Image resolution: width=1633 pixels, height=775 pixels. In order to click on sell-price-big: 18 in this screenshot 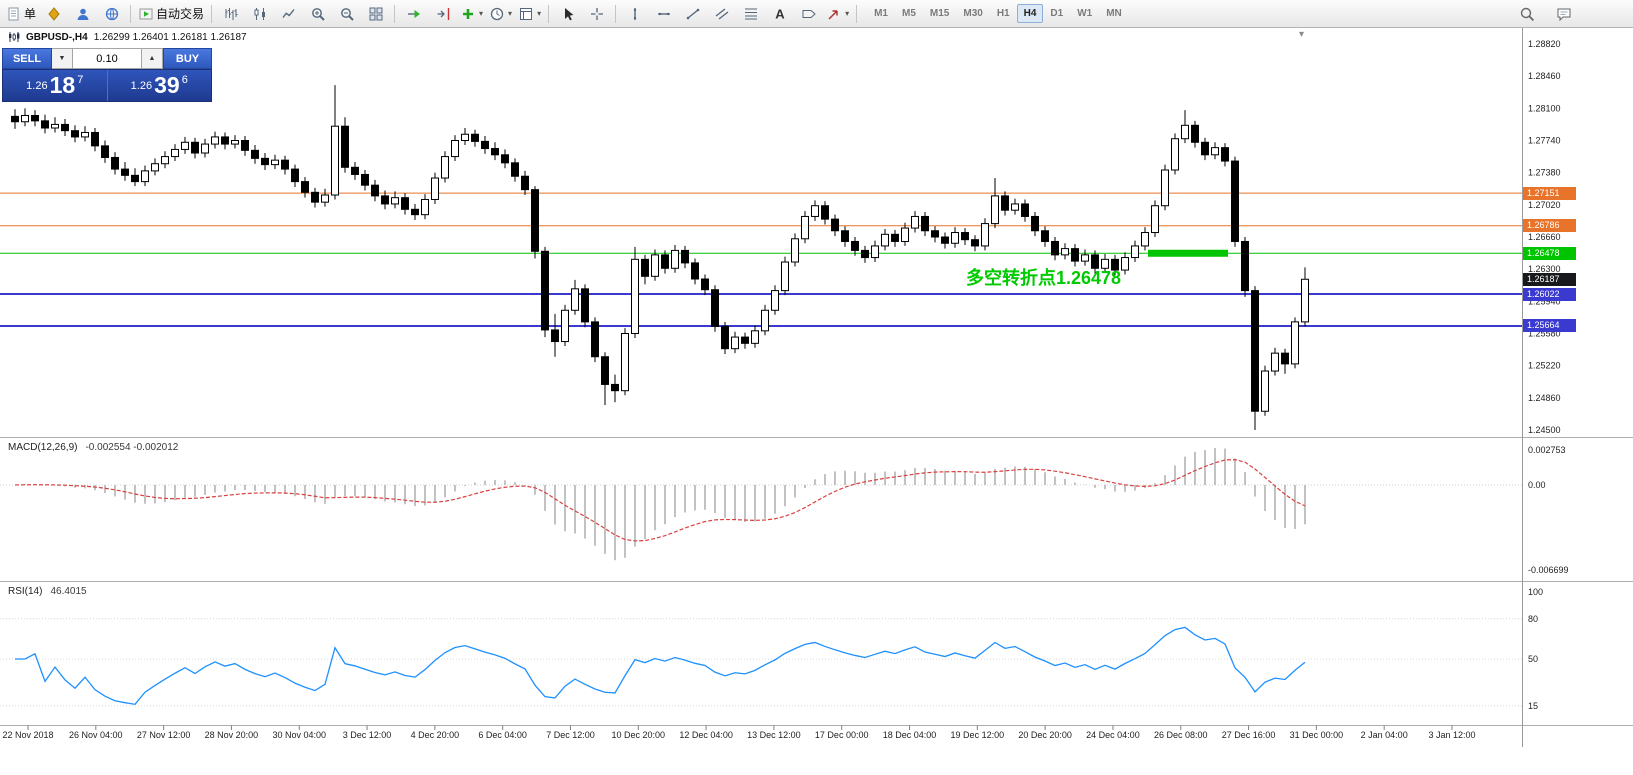, I will do `click(62, 85)`.